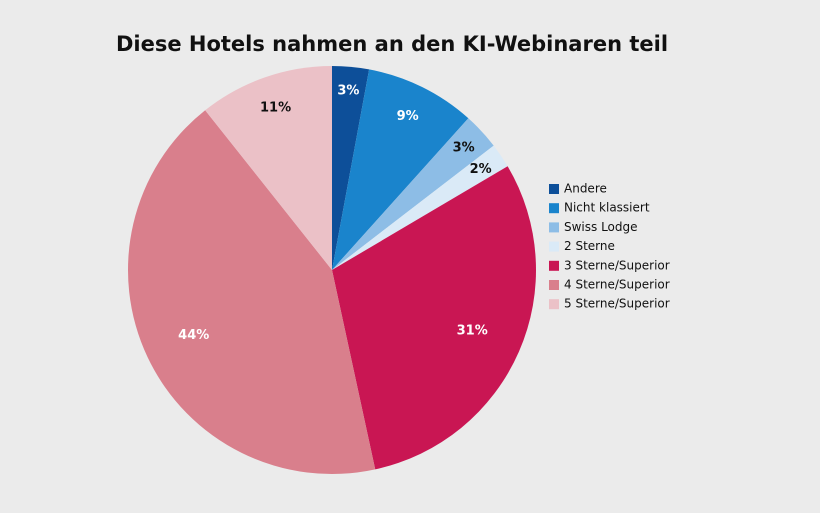  I want to click on slice-label: 9%, so click(408, 116).